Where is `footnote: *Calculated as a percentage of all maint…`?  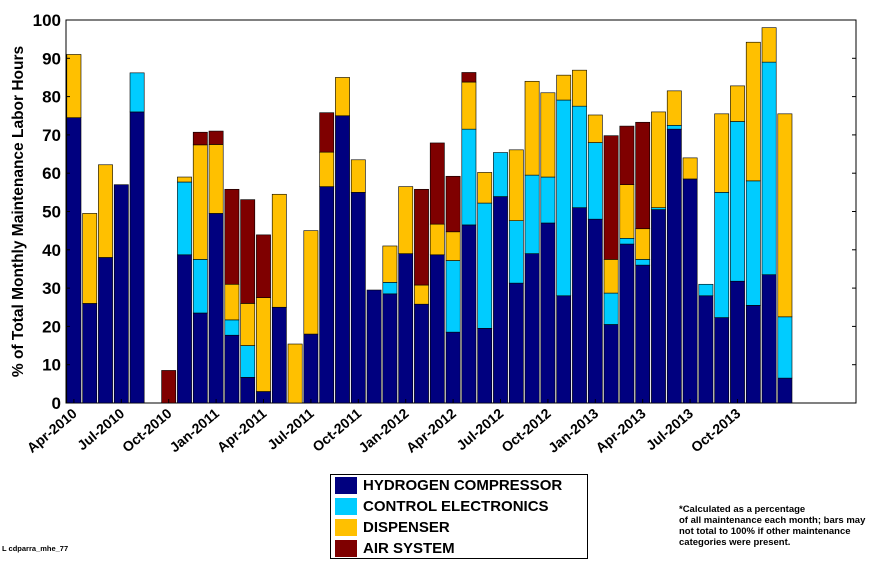
footnote: *Calculated as a percentage of all maint… is located at coordinates (772, 526).